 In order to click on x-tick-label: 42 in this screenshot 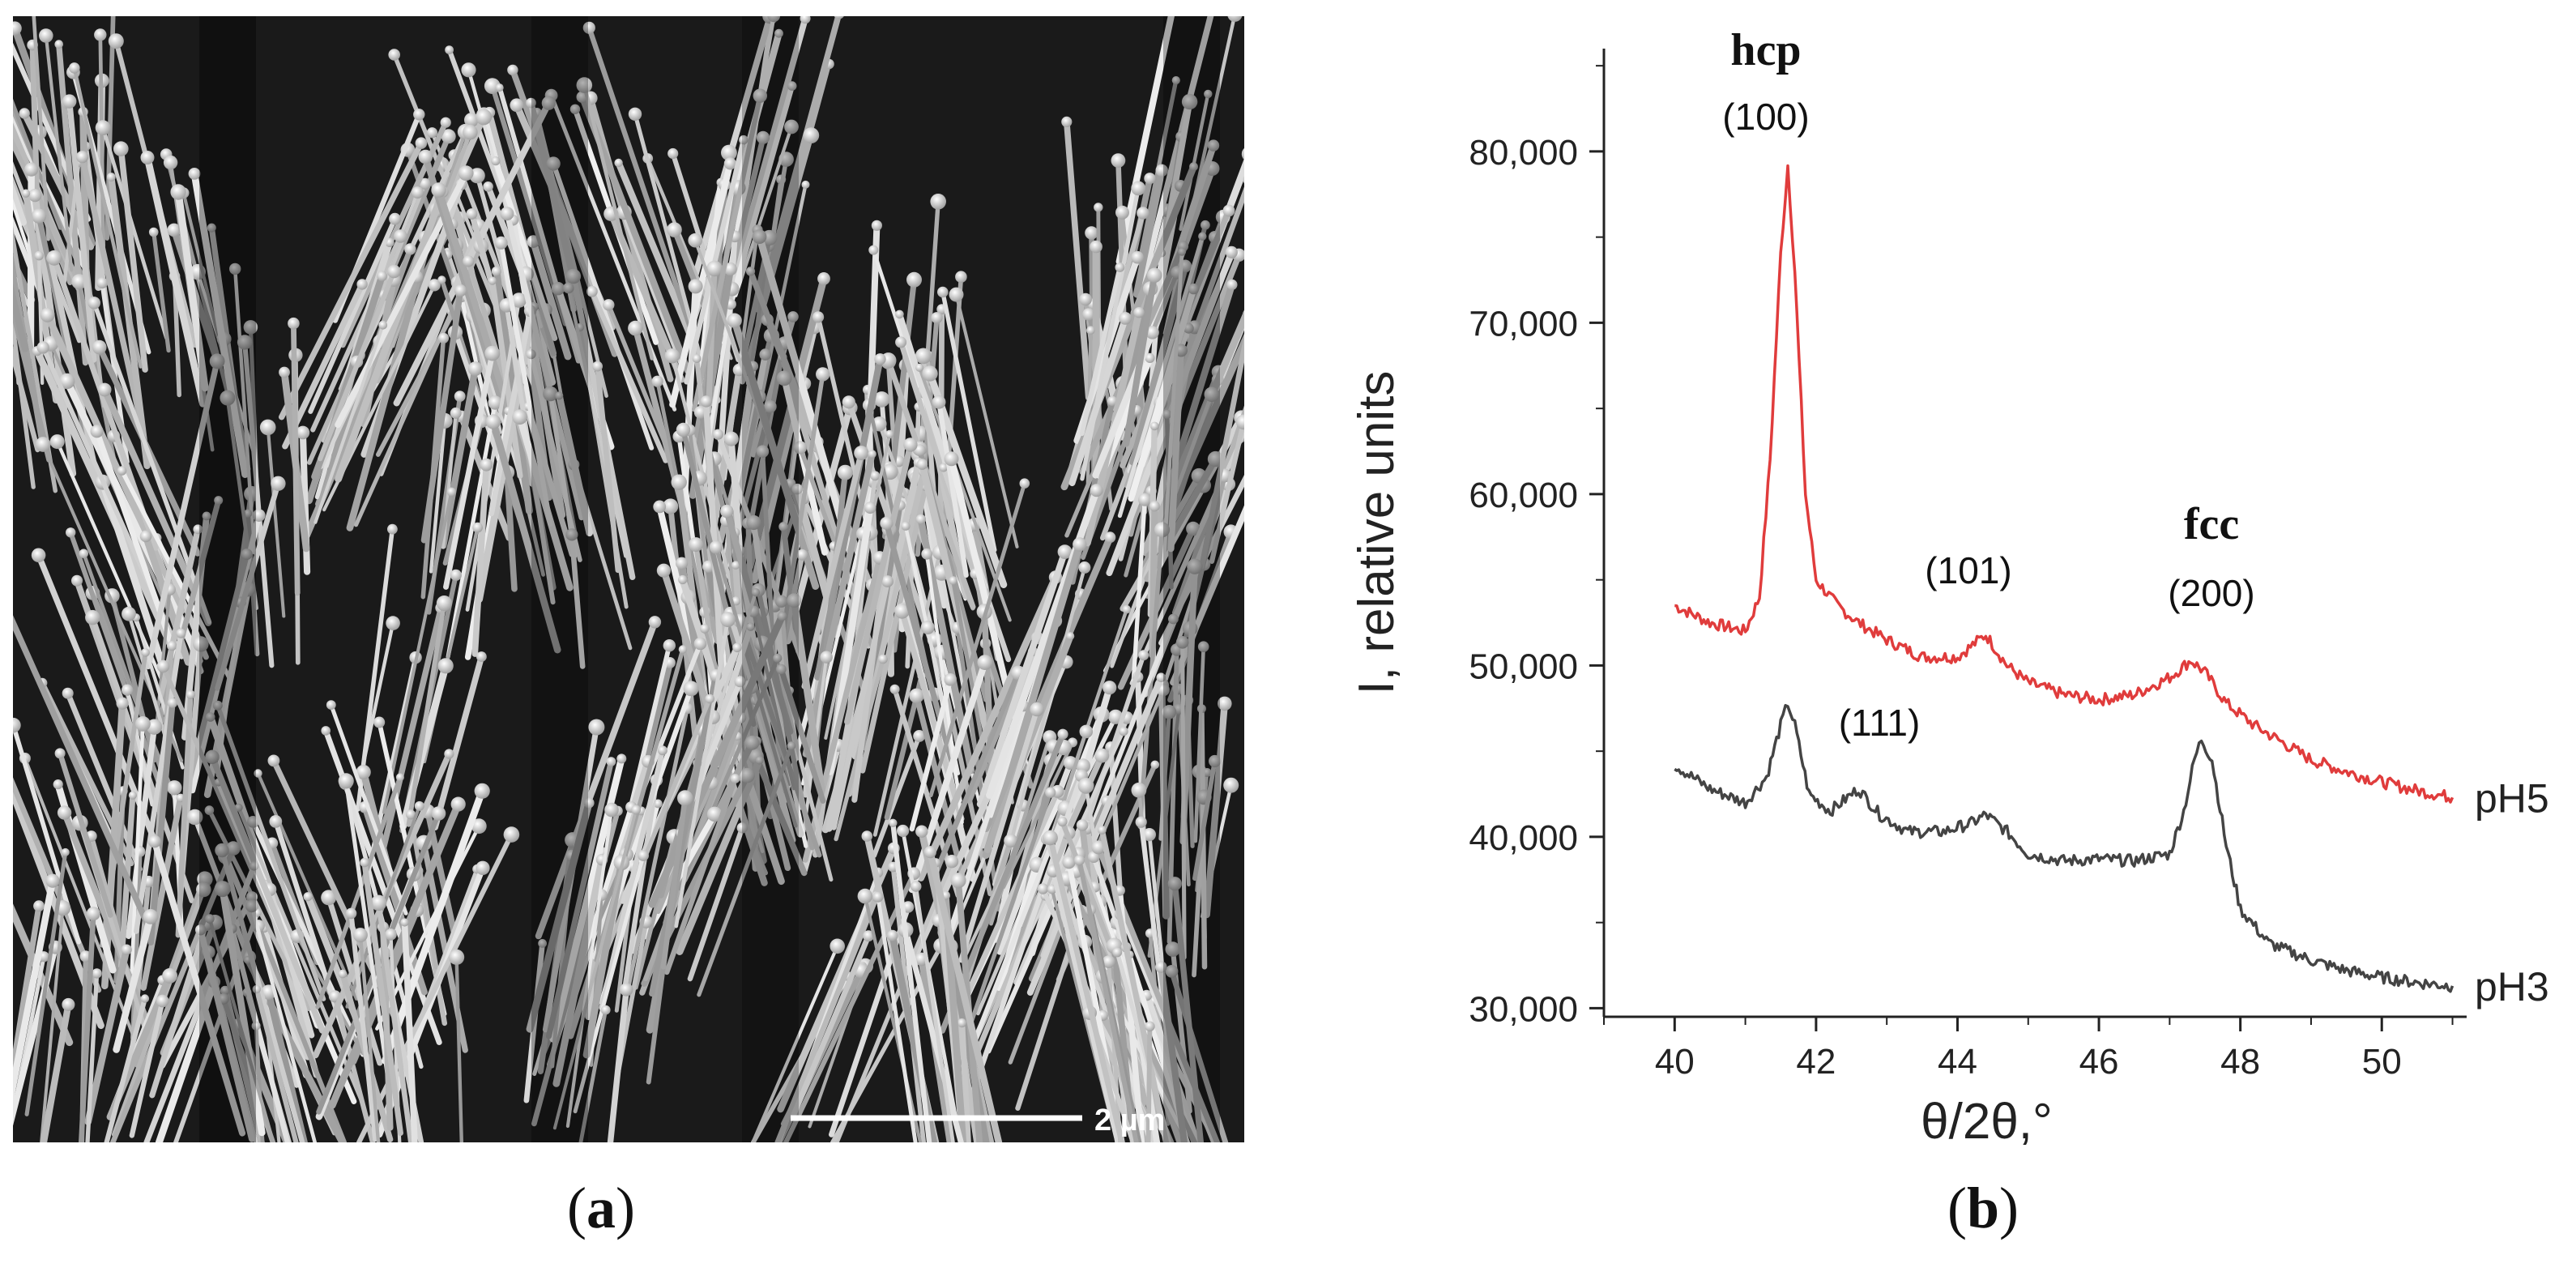, I will do `click(1816, 1062)`.